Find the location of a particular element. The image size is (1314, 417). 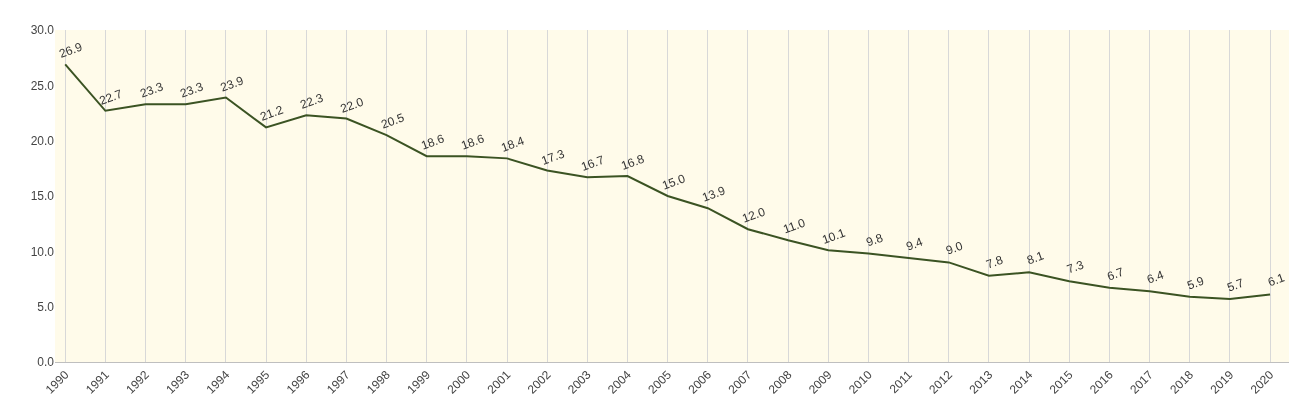

data-label: 10.1 is located at coordinates (834, 236).